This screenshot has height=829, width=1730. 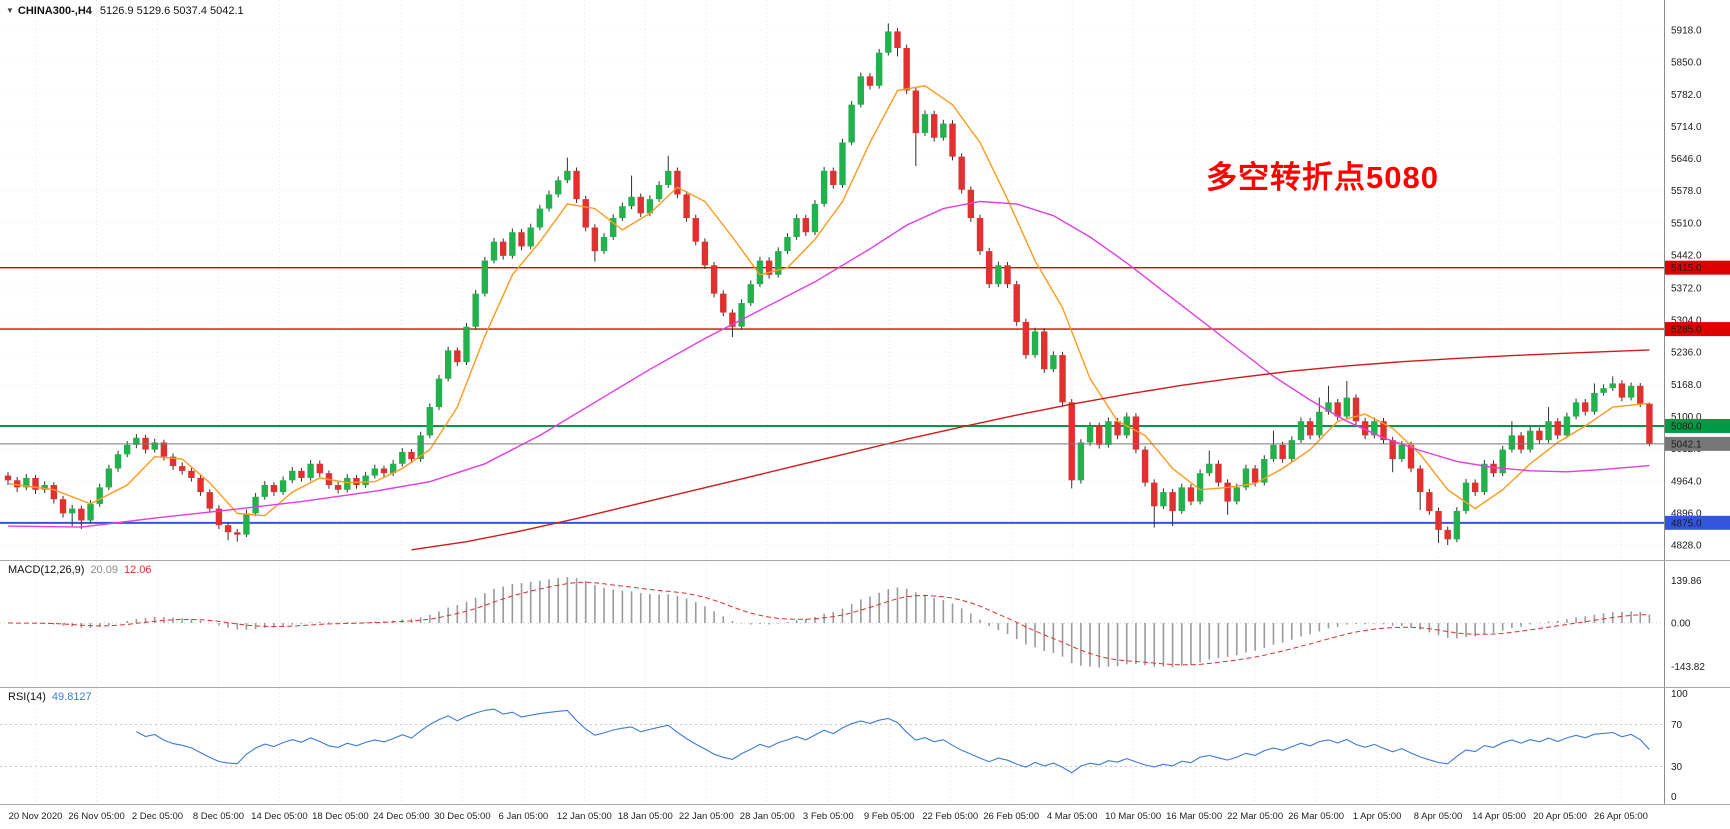 What do you see at coordinates (832, 746) in the screenshot?
I see `rsi-grid` at bounding box center [832, 746].